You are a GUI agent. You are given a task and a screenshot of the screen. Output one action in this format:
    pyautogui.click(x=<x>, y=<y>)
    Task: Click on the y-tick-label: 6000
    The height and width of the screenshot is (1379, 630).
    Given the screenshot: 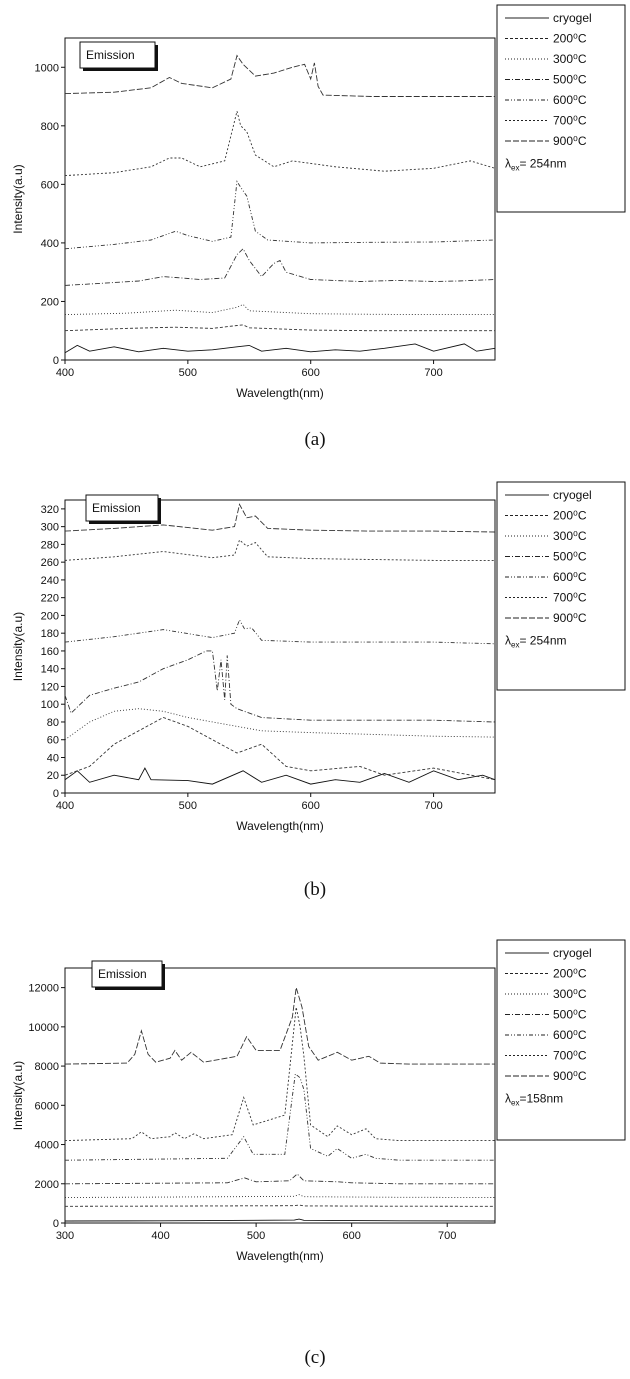 What is the action you would take?
    pyautogui.click(x=47, y=1106)
    